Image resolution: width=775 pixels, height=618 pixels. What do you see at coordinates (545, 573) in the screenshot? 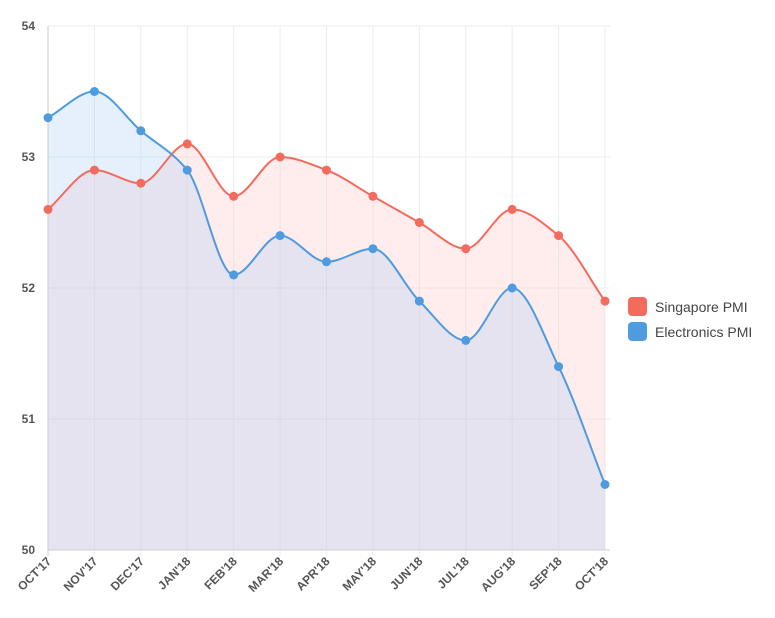
I see `x-tick-label: SEP'18` at bounding box center [545, 573].